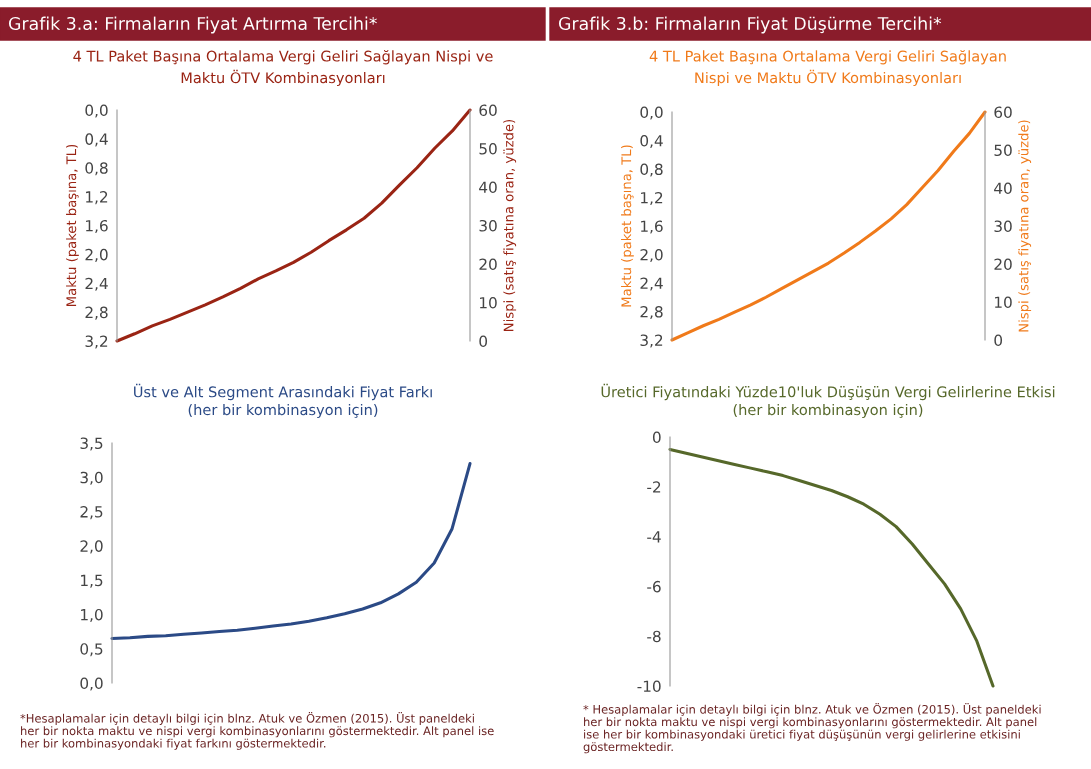 The height and width of the screenshot is (769, 1091). Describe the element at coordinates (750, 25) in the screenshot. I see `chart-title: Grafik 3.b: Firmaların Fiyat Düşürme Tercihi*` at that location.